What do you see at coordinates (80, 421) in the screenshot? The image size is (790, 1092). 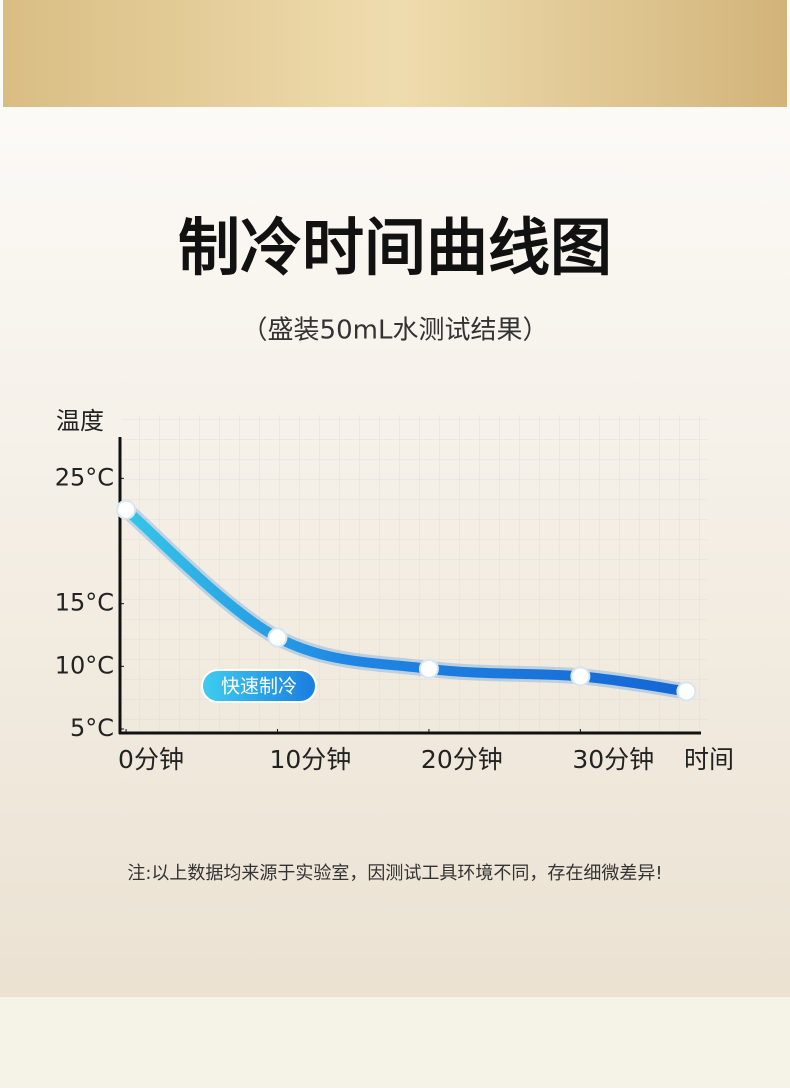 I see `y-axis-label: 温度` at bounding box center [80, 421].